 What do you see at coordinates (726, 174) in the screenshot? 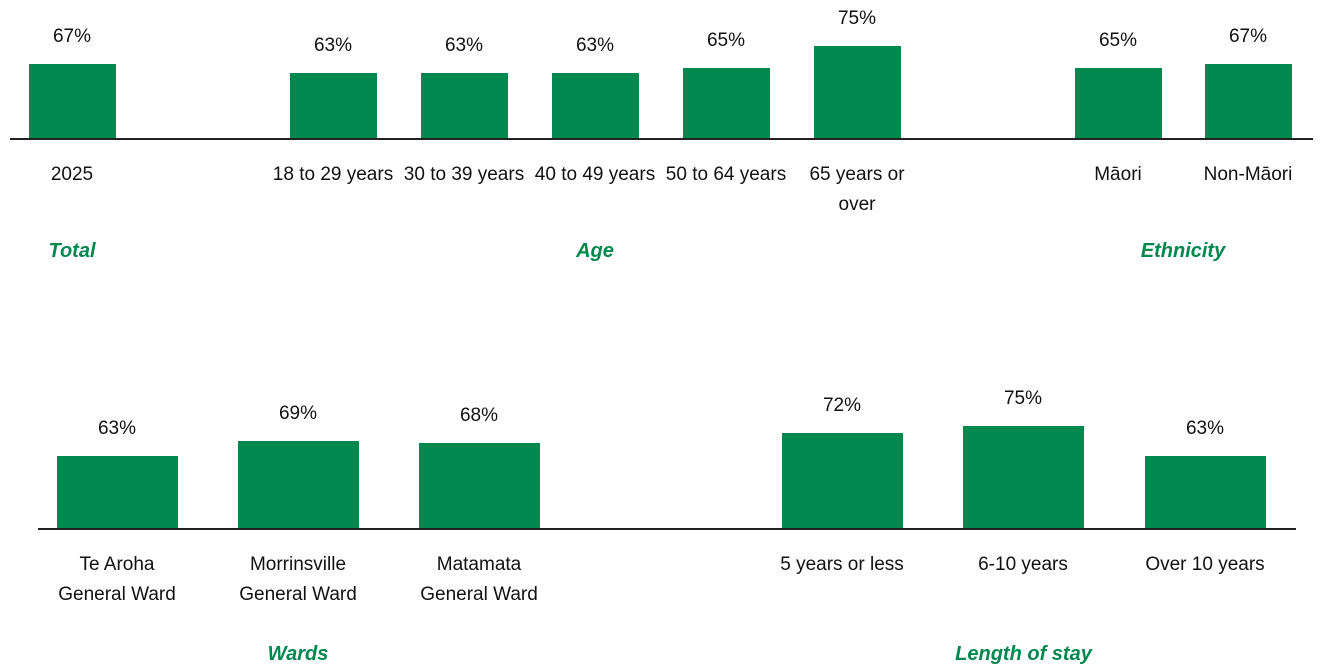
I see `category-label: 50 to 64 years` at bounding box center [726, 174].